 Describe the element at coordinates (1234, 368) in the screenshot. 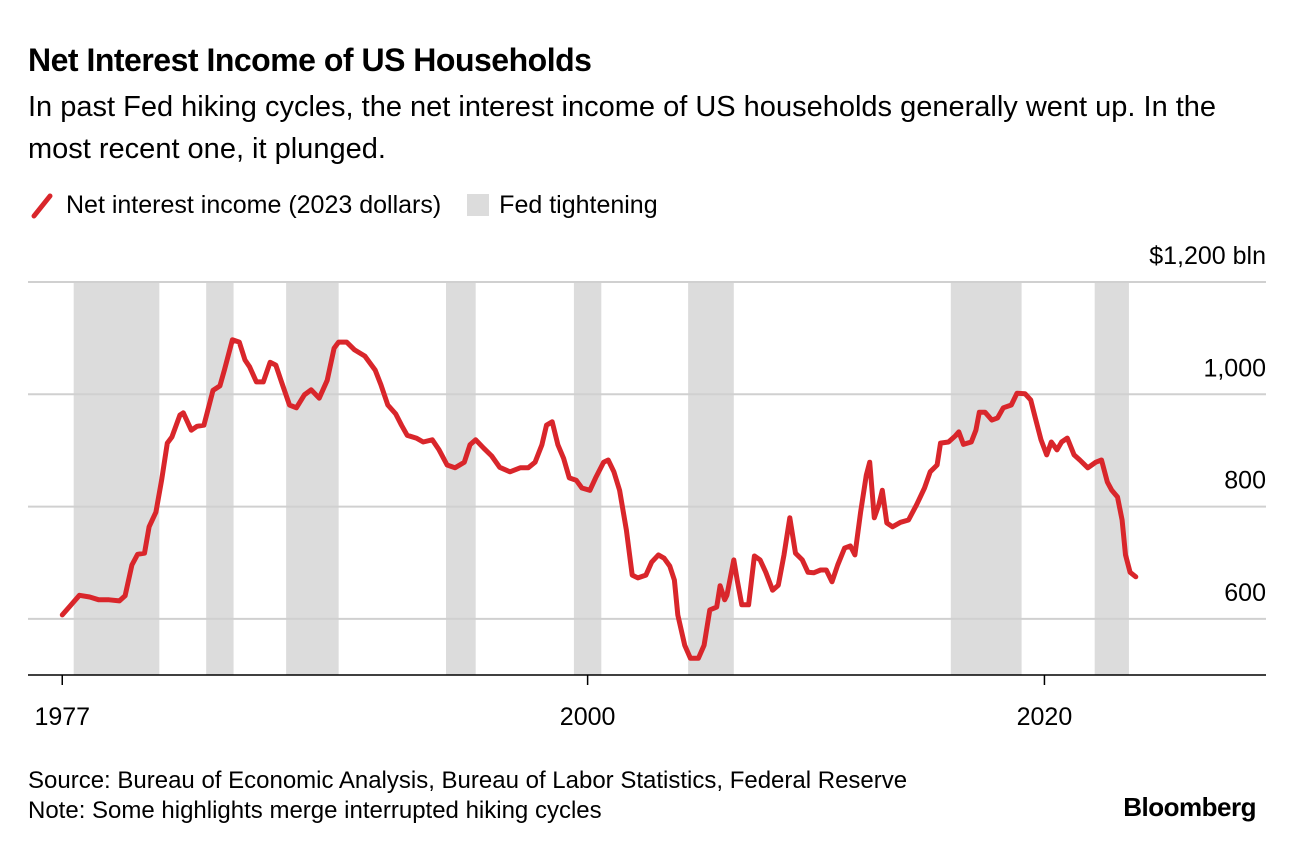

I see `y-tick-label: 1,000` at that location.